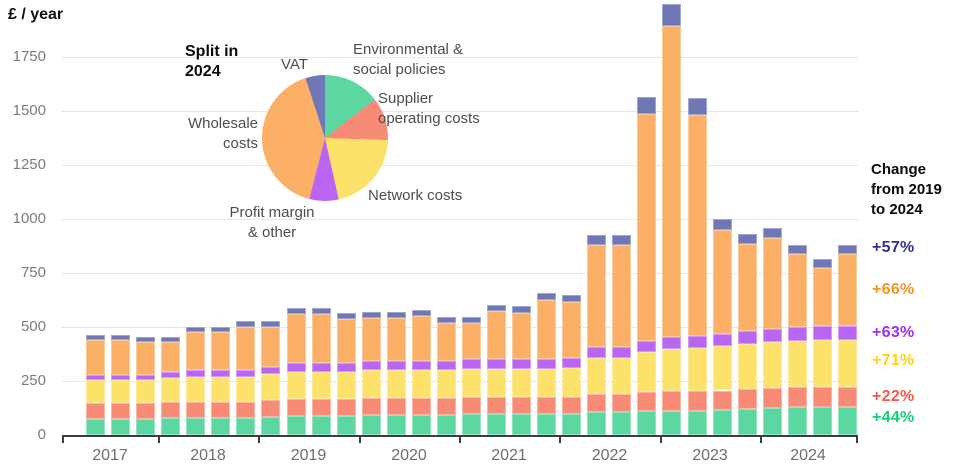  I want to click on change-panel-title: Change from 2019 to 2024, so click(906, 189).